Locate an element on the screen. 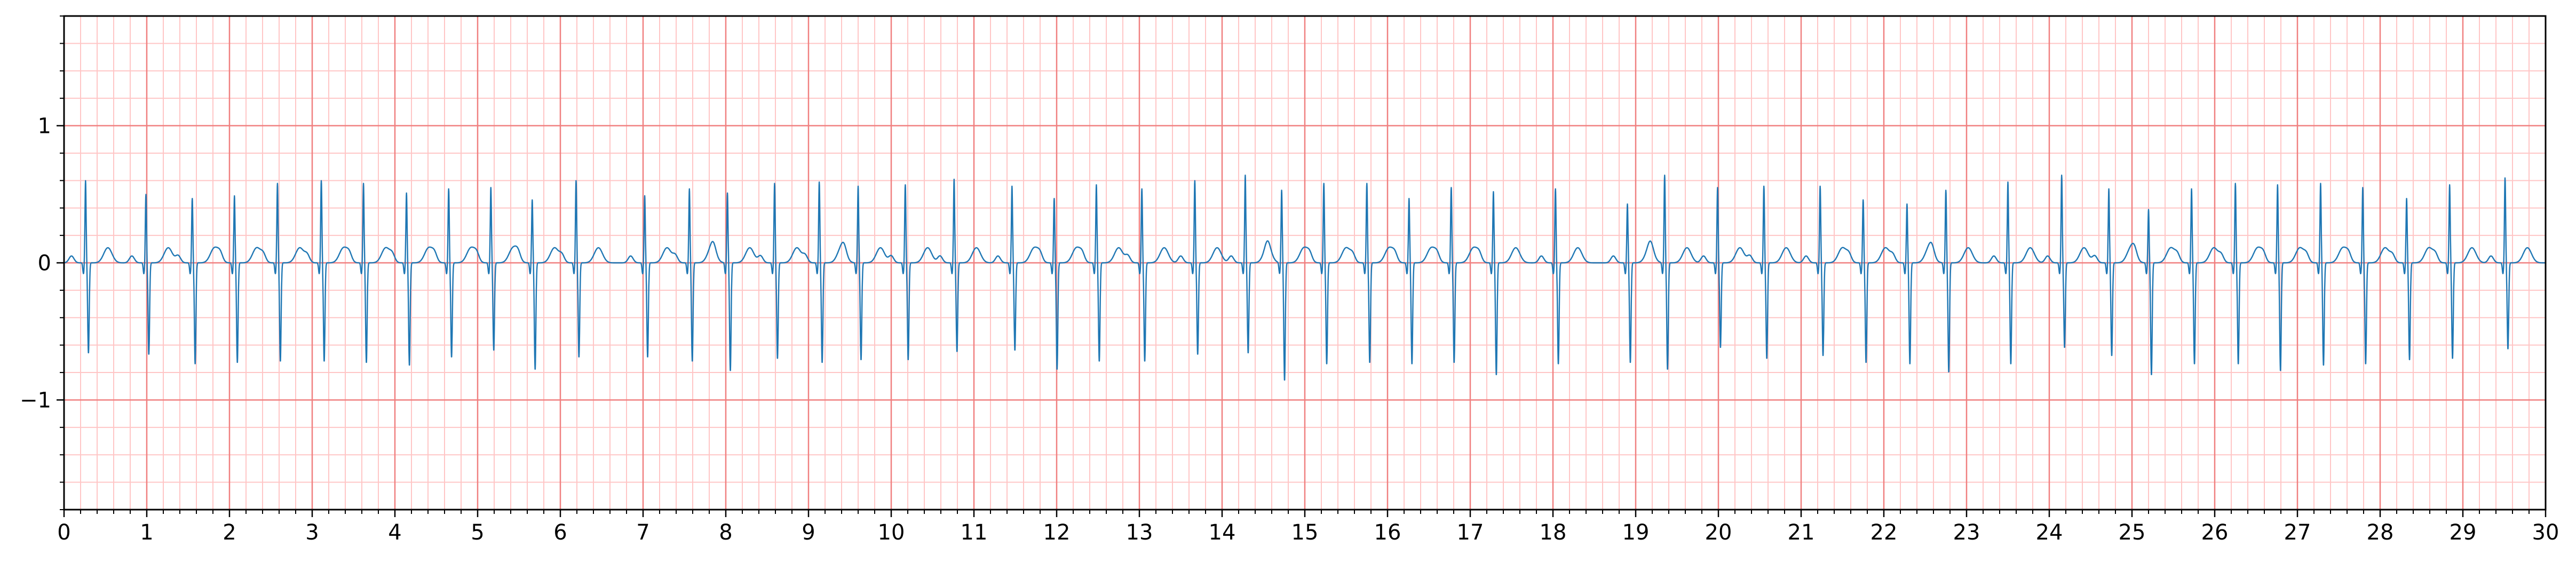 This screenshot has height=563, width=2576. x-tick-label: 24 is located at coordinates (2049, 532).